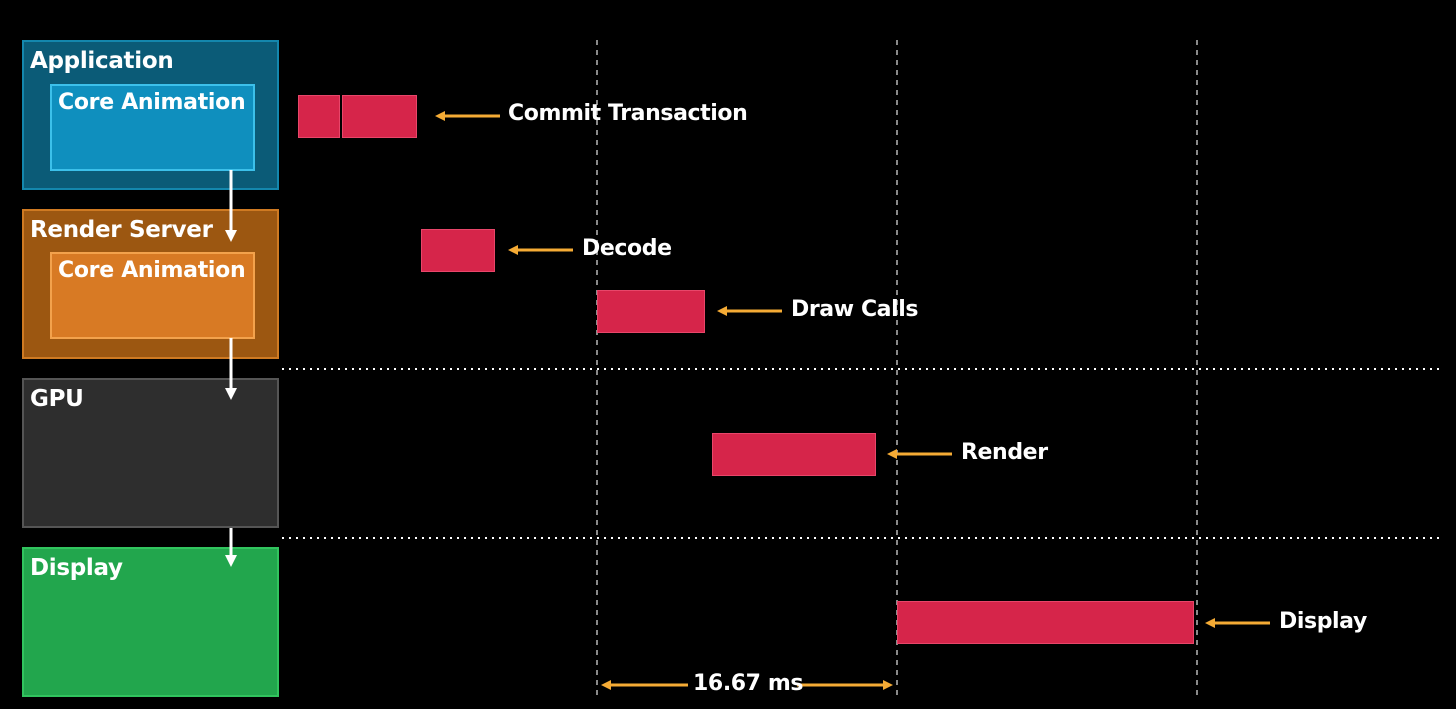 The image size is (1456, 709). What do you see at coordinates (76, 568) in the screenshot?
I see `display-title: Display` at bounding box center [76, 568].